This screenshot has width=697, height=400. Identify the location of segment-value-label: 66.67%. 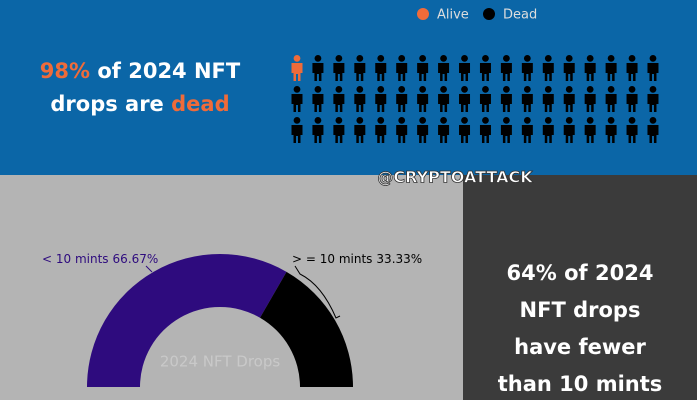
(136, 259).